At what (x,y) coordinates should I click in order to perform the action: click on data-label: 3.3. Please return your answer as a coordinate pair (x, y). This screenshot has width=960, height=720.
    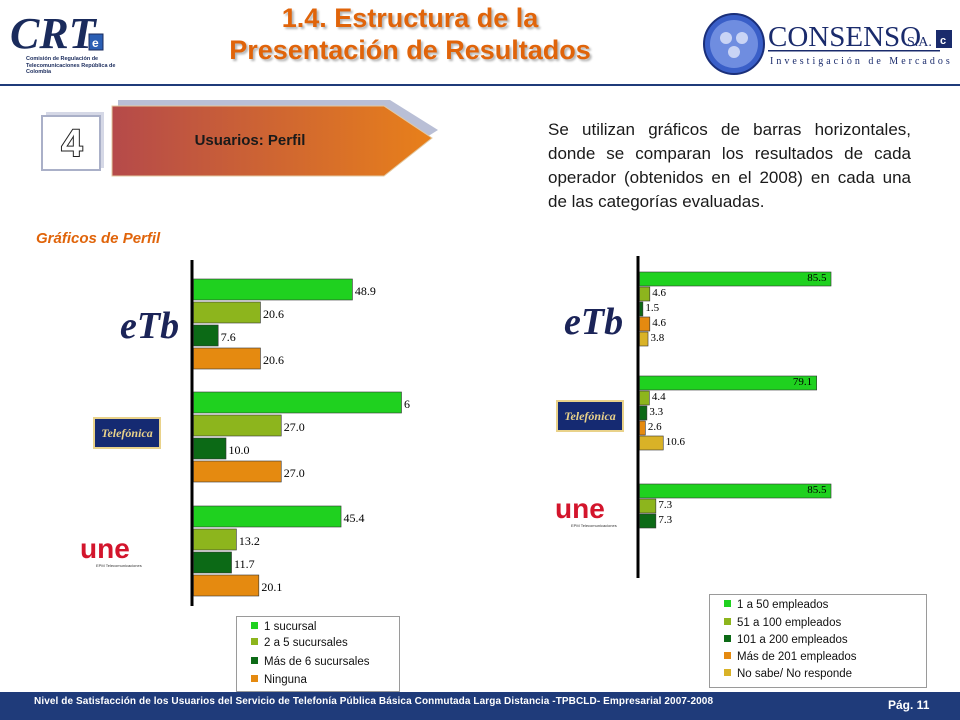
    Looking at the image, I should click on (656, 412).